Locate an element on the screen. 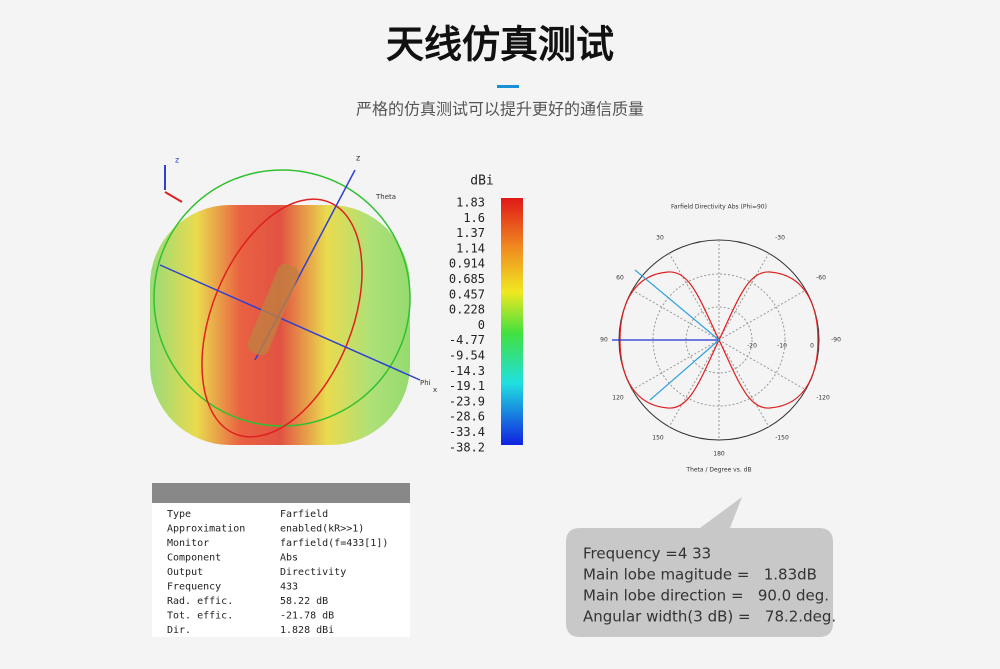 Image resolution: width=1000 pixels, height=669 pixels. polar-plot is located at coordinates (716, 340).